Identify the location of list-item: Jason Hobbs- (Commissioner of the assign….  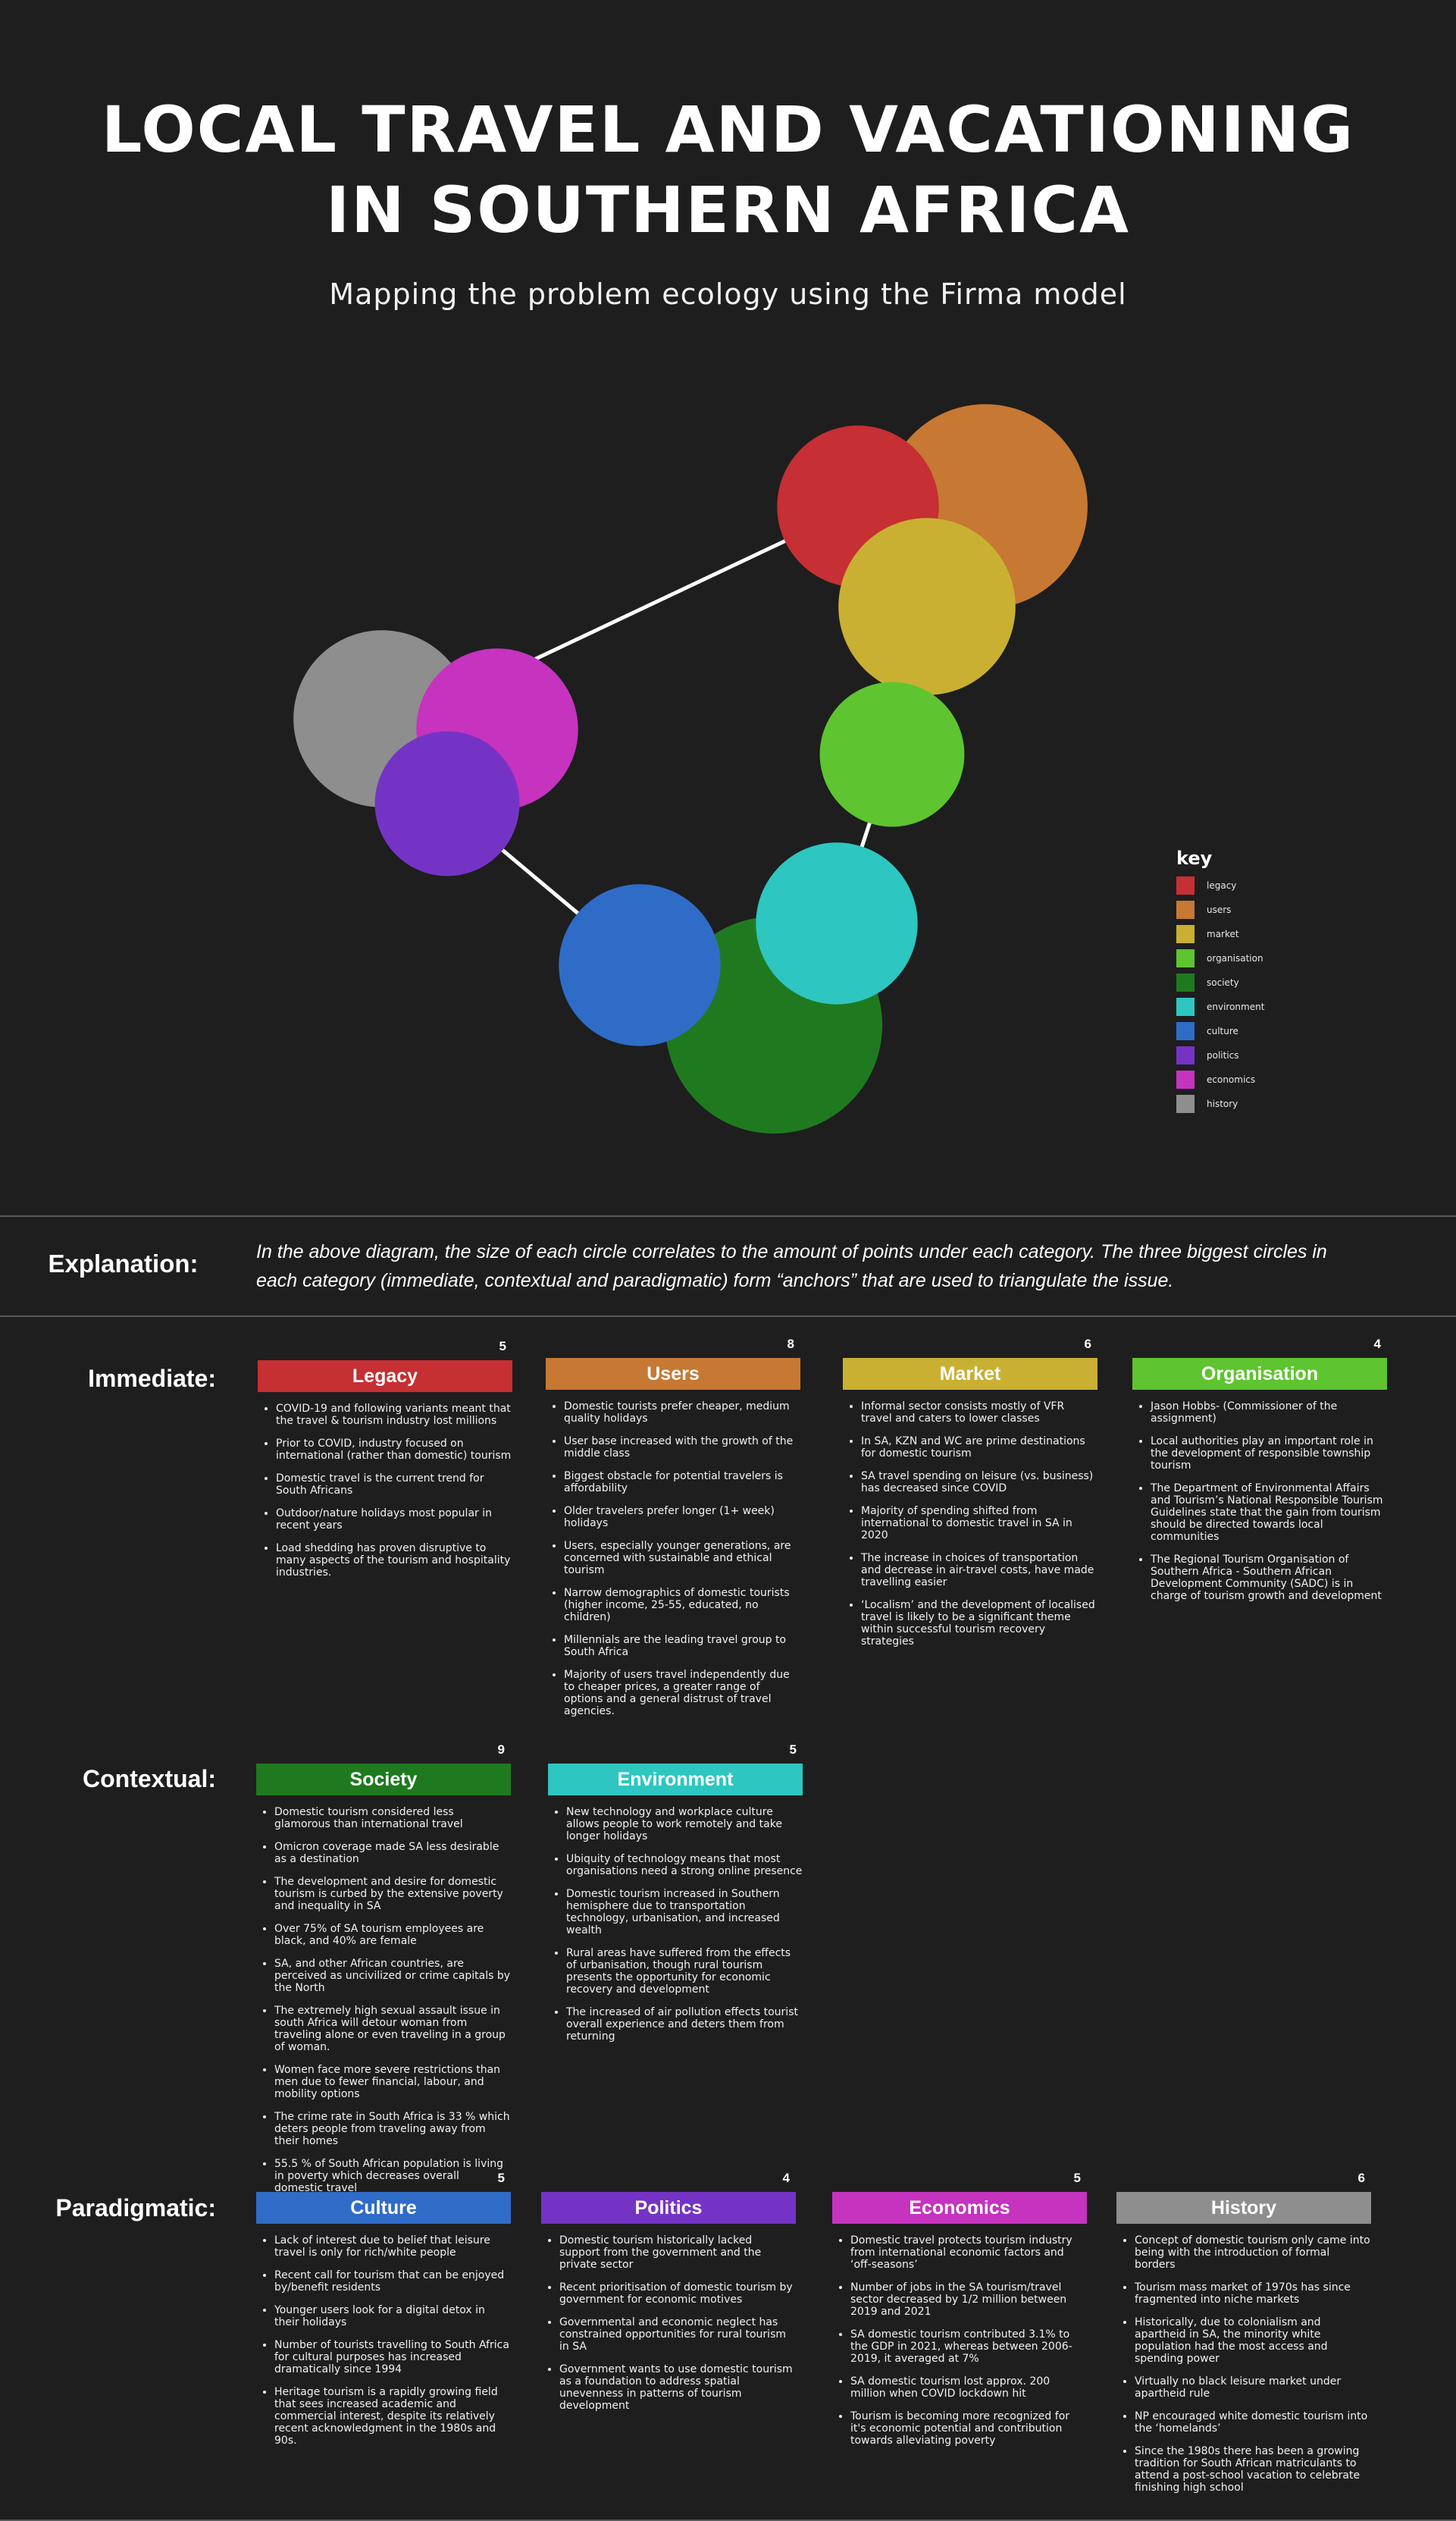
(1269, 1412).